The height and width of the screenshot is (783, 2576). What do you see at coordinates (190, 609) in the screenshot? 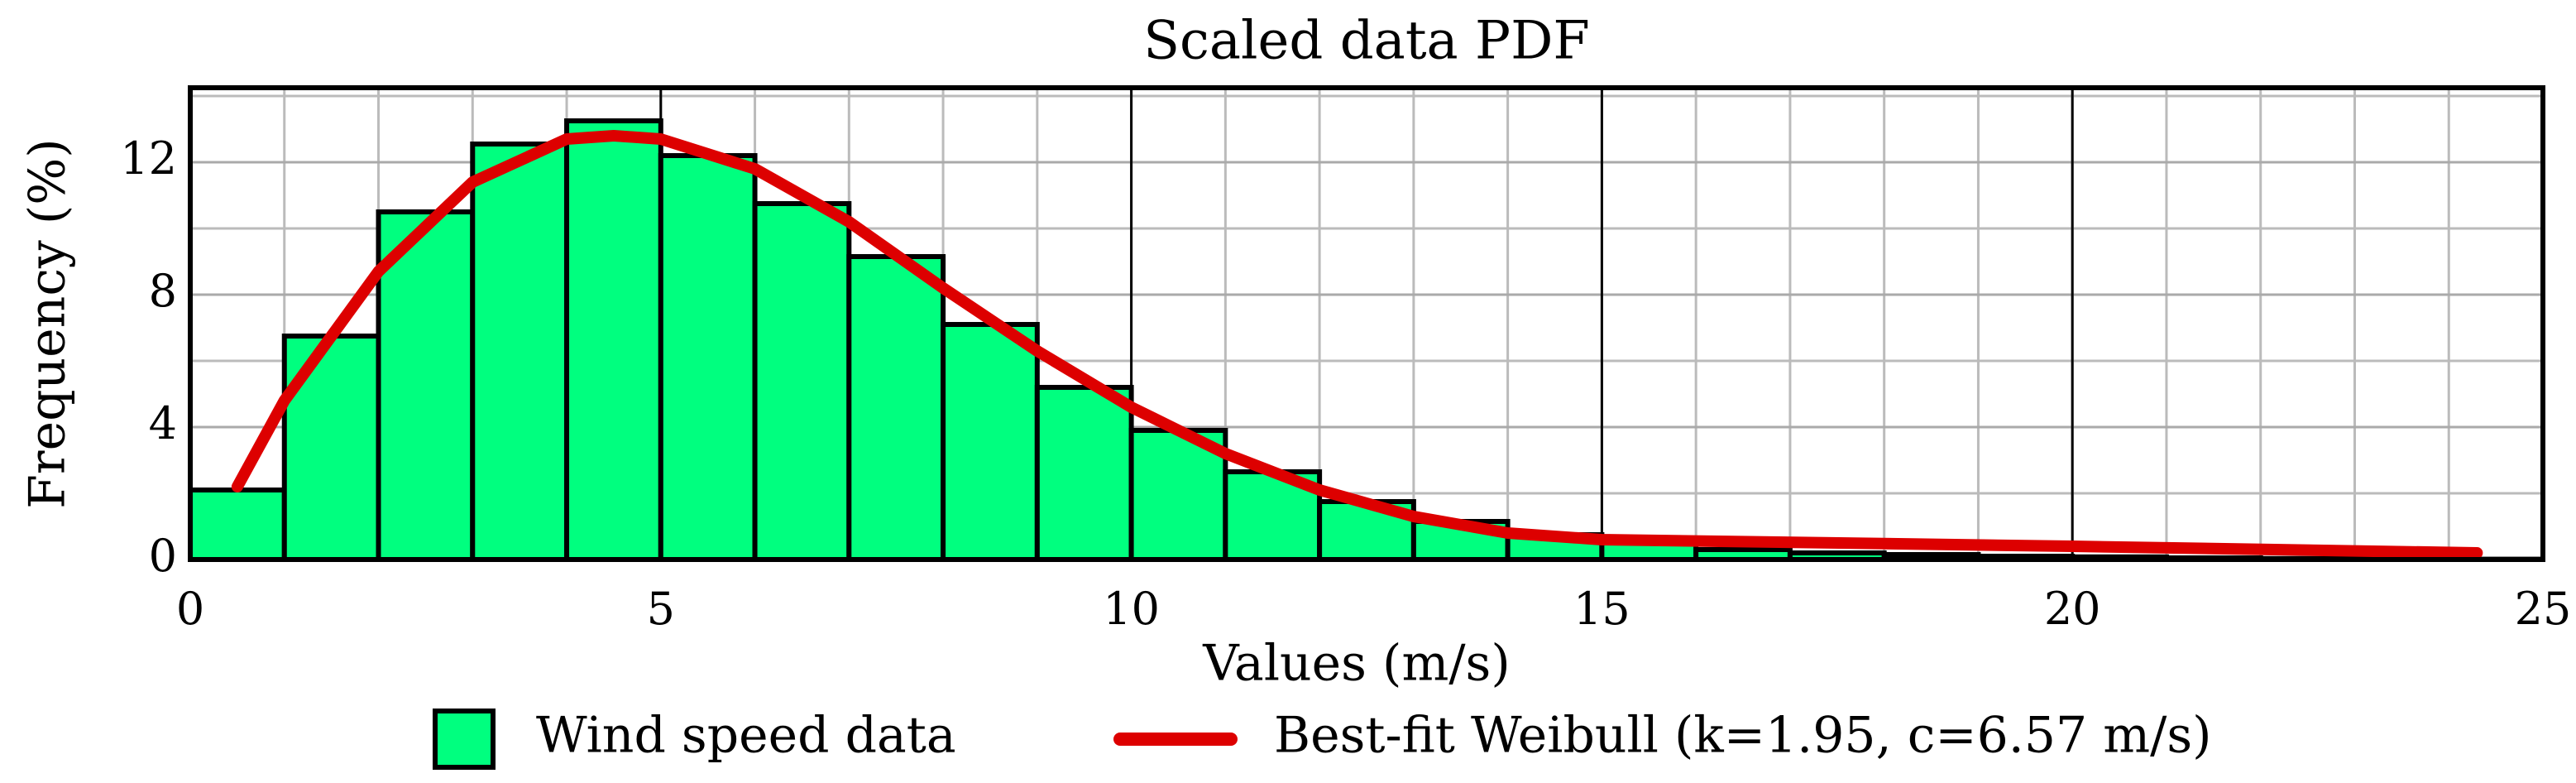
I see `x-tick-label: 0` at bounding box center [190, 609].